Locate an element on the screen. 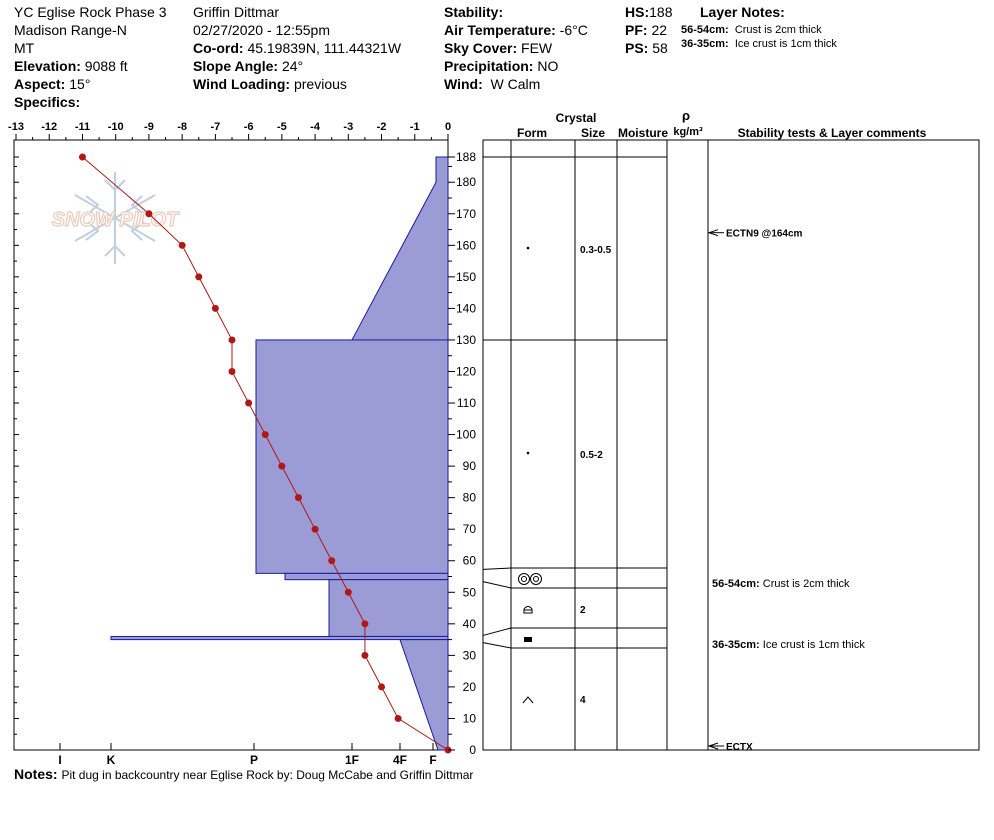 Image resolution: width=994 pixels, height=840 pixels. crystal-form-ice-icon is located at coordinates (528, 639).